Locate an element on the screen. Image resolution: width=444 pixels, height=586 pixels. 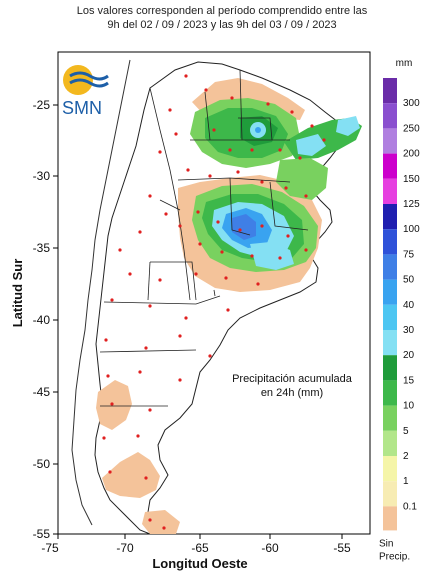
logo-text: SMN is located at coordinates (82, 108).